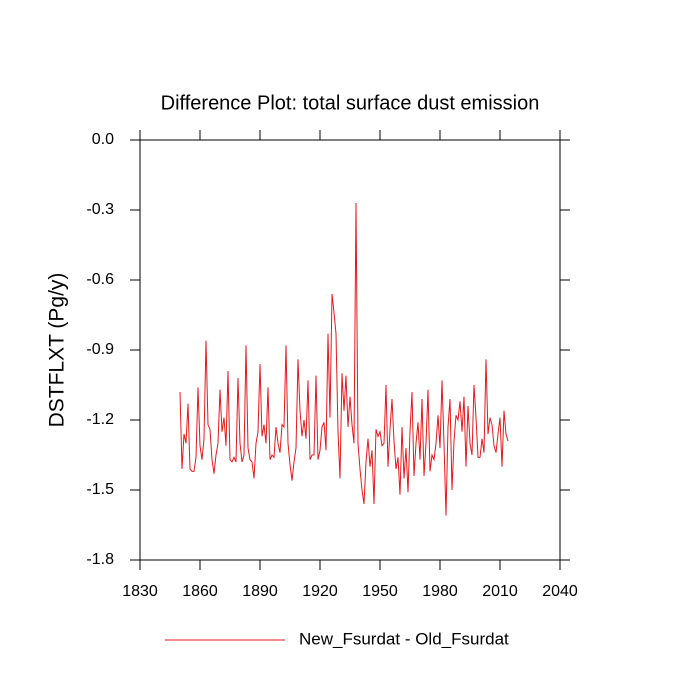 The height and width of the screenshot is (700, 700). I want to click on x-tick-label: 1860, so click(200, 591).